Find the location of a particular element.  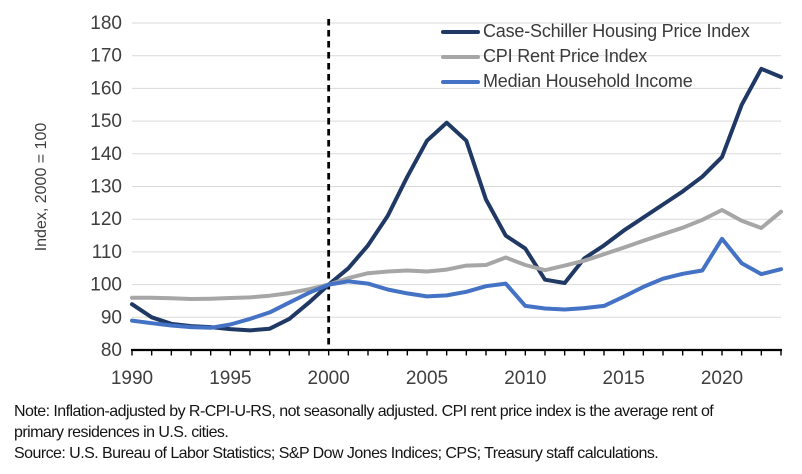

x-tick-label: 1990 is located at coordinates (132, 378).